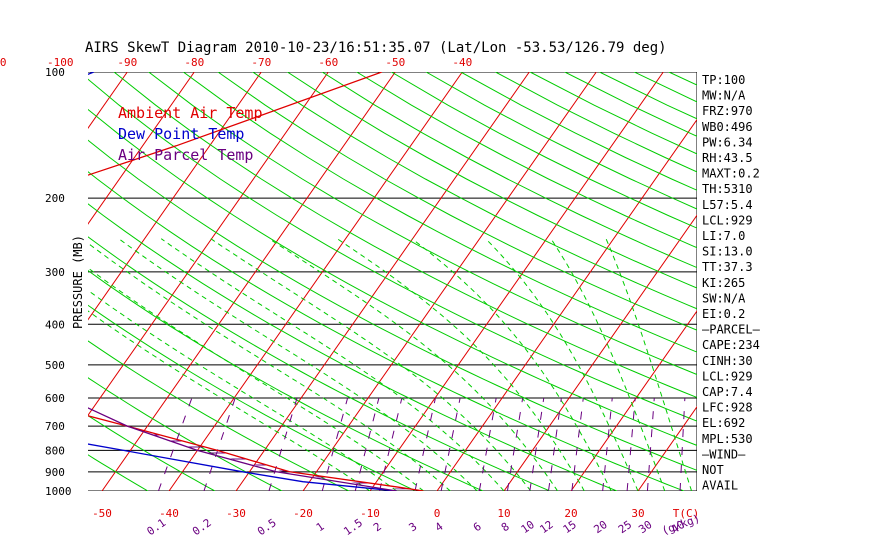 The width and height of the screenshot is (870, 560). Describe the element at coordinates (194, 62) in the screenshot. I see `x-tick-top-label: -80` at that location.